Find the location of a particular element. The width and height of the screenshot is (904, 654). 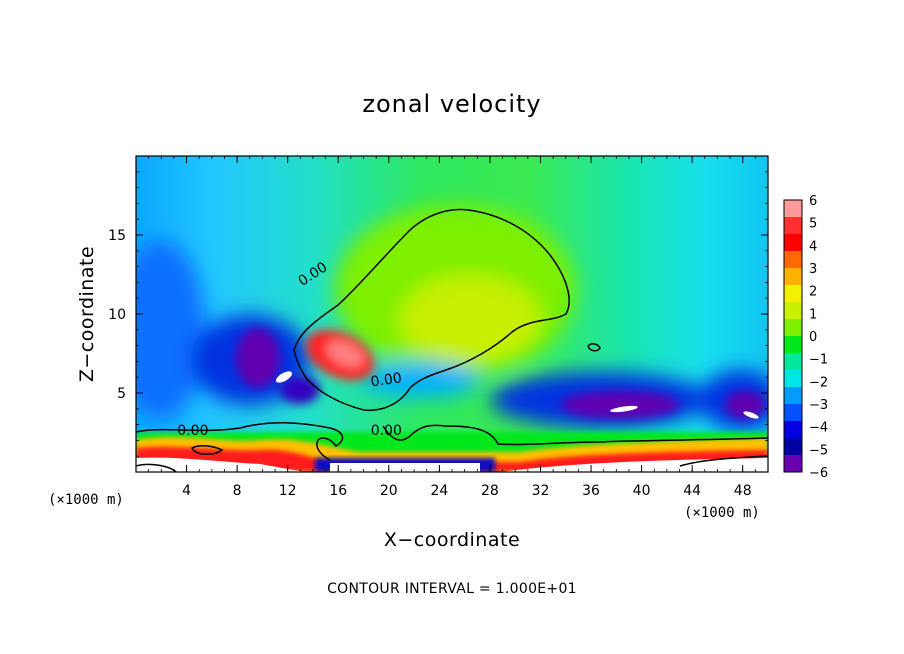

x-tick-label: 24 is located at coordinates (439, 491).